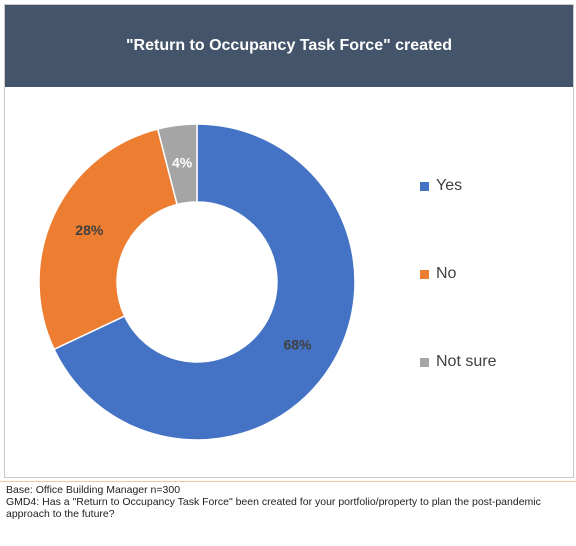  Describe the element at coordinates (446, 273) in the screenshot. I see `legend-label-no: No` at that location.